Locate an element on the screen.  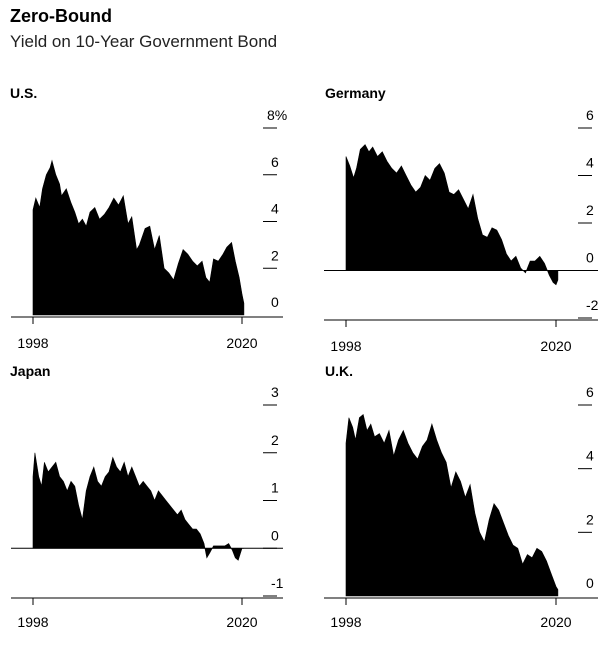
y-tick-label: 8% is located at coordinates (277, 115).